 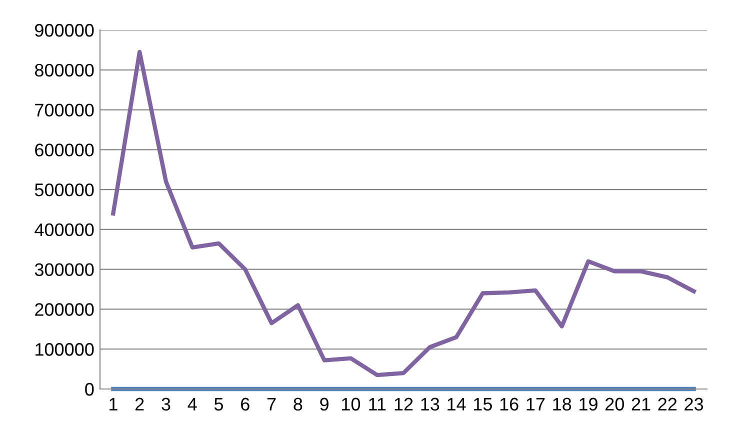 I want to click on x-tick-label: 23, so click(x=694, y=404).